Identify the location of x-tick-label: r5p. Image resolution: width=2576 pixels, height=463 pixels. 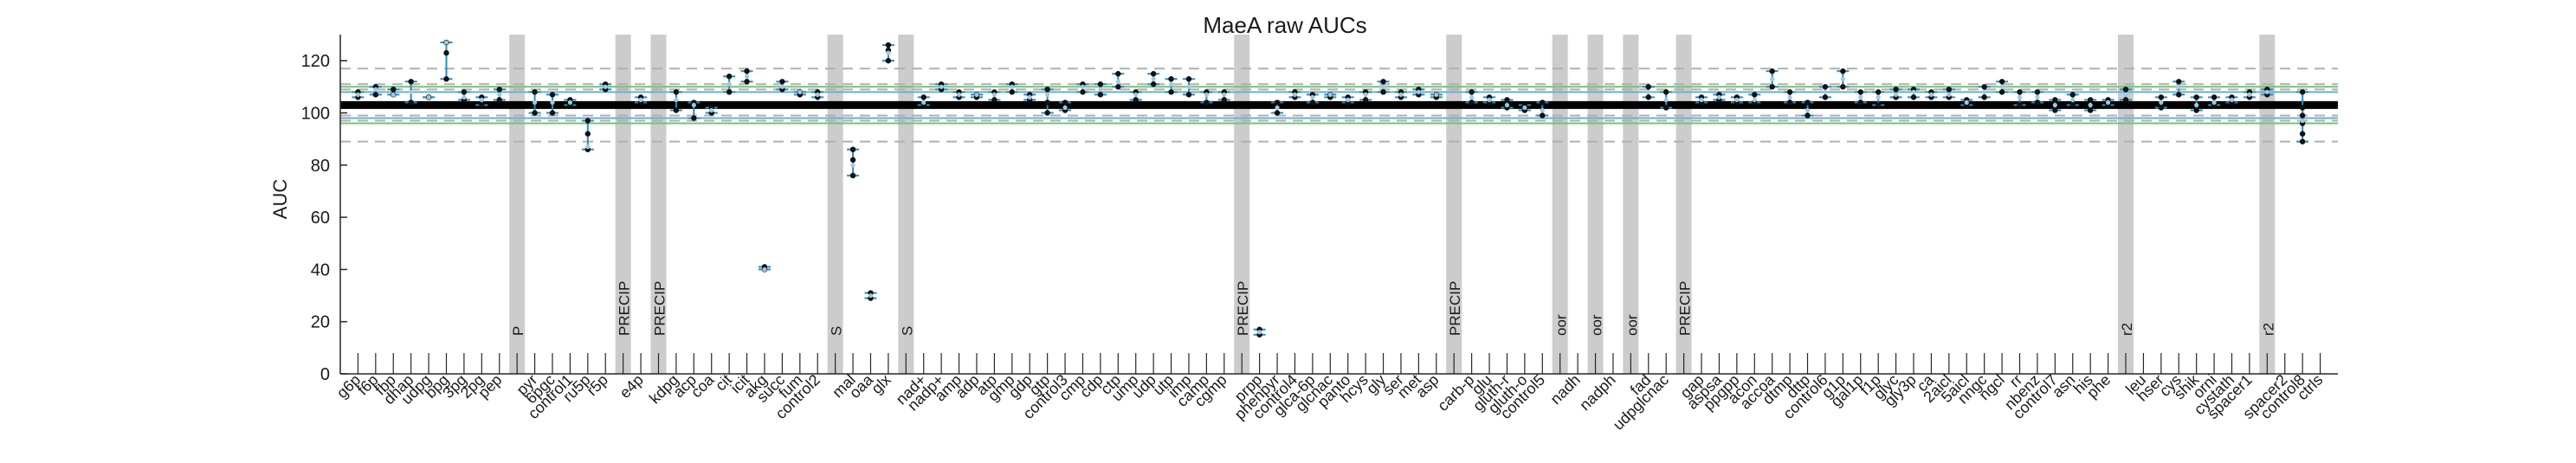
(598, 385).